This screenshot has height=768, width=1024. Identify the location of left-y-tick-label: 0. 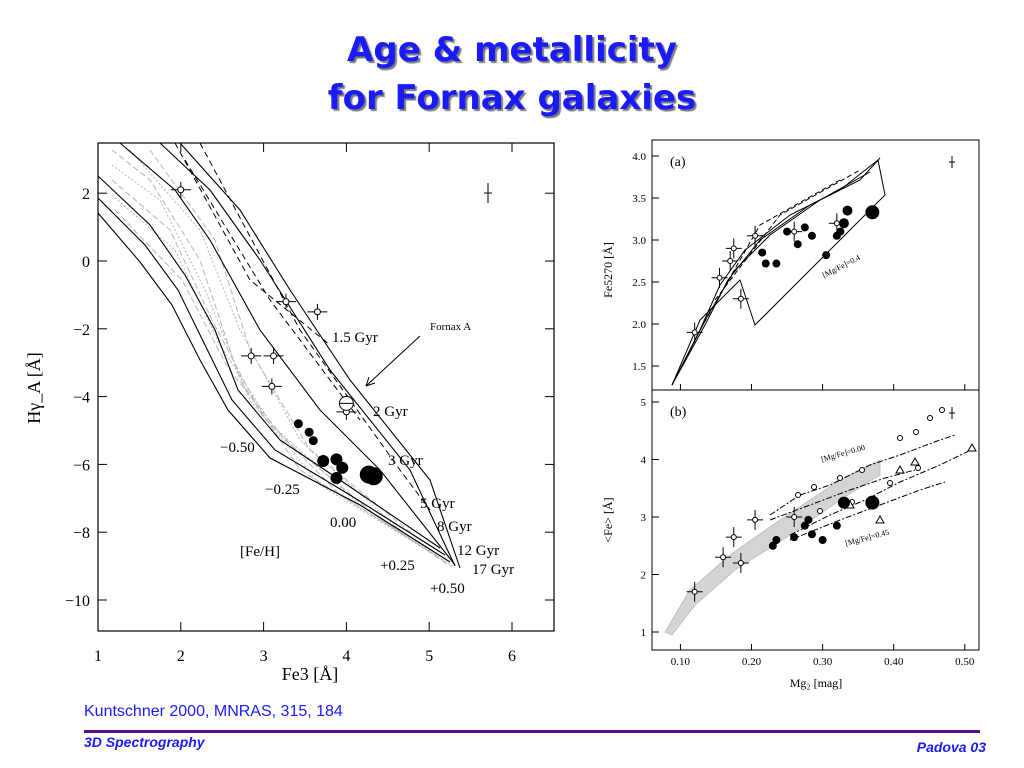
(86, 262).